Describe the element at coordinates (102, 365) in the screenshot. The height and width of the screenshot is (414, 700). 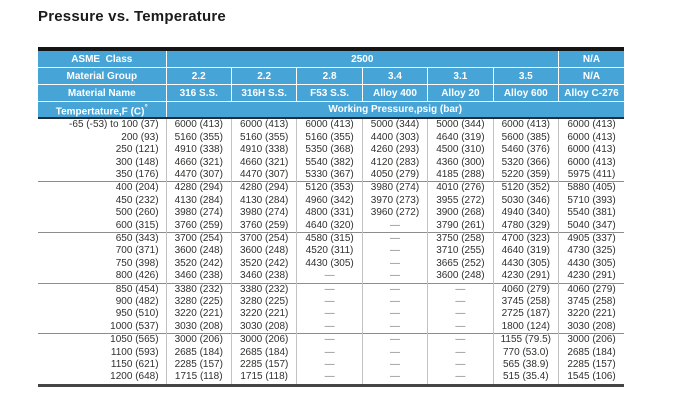
I see `temperature-cell: 1150 (621)` at that location.